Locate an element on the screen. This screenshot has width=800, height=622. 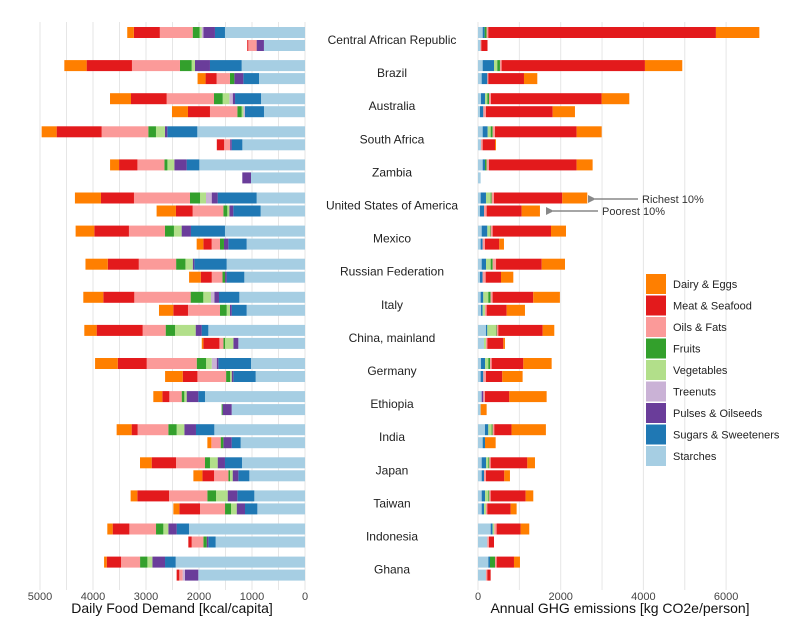
bar-segment-fruits-poorest is located at coordinates (224, 277).